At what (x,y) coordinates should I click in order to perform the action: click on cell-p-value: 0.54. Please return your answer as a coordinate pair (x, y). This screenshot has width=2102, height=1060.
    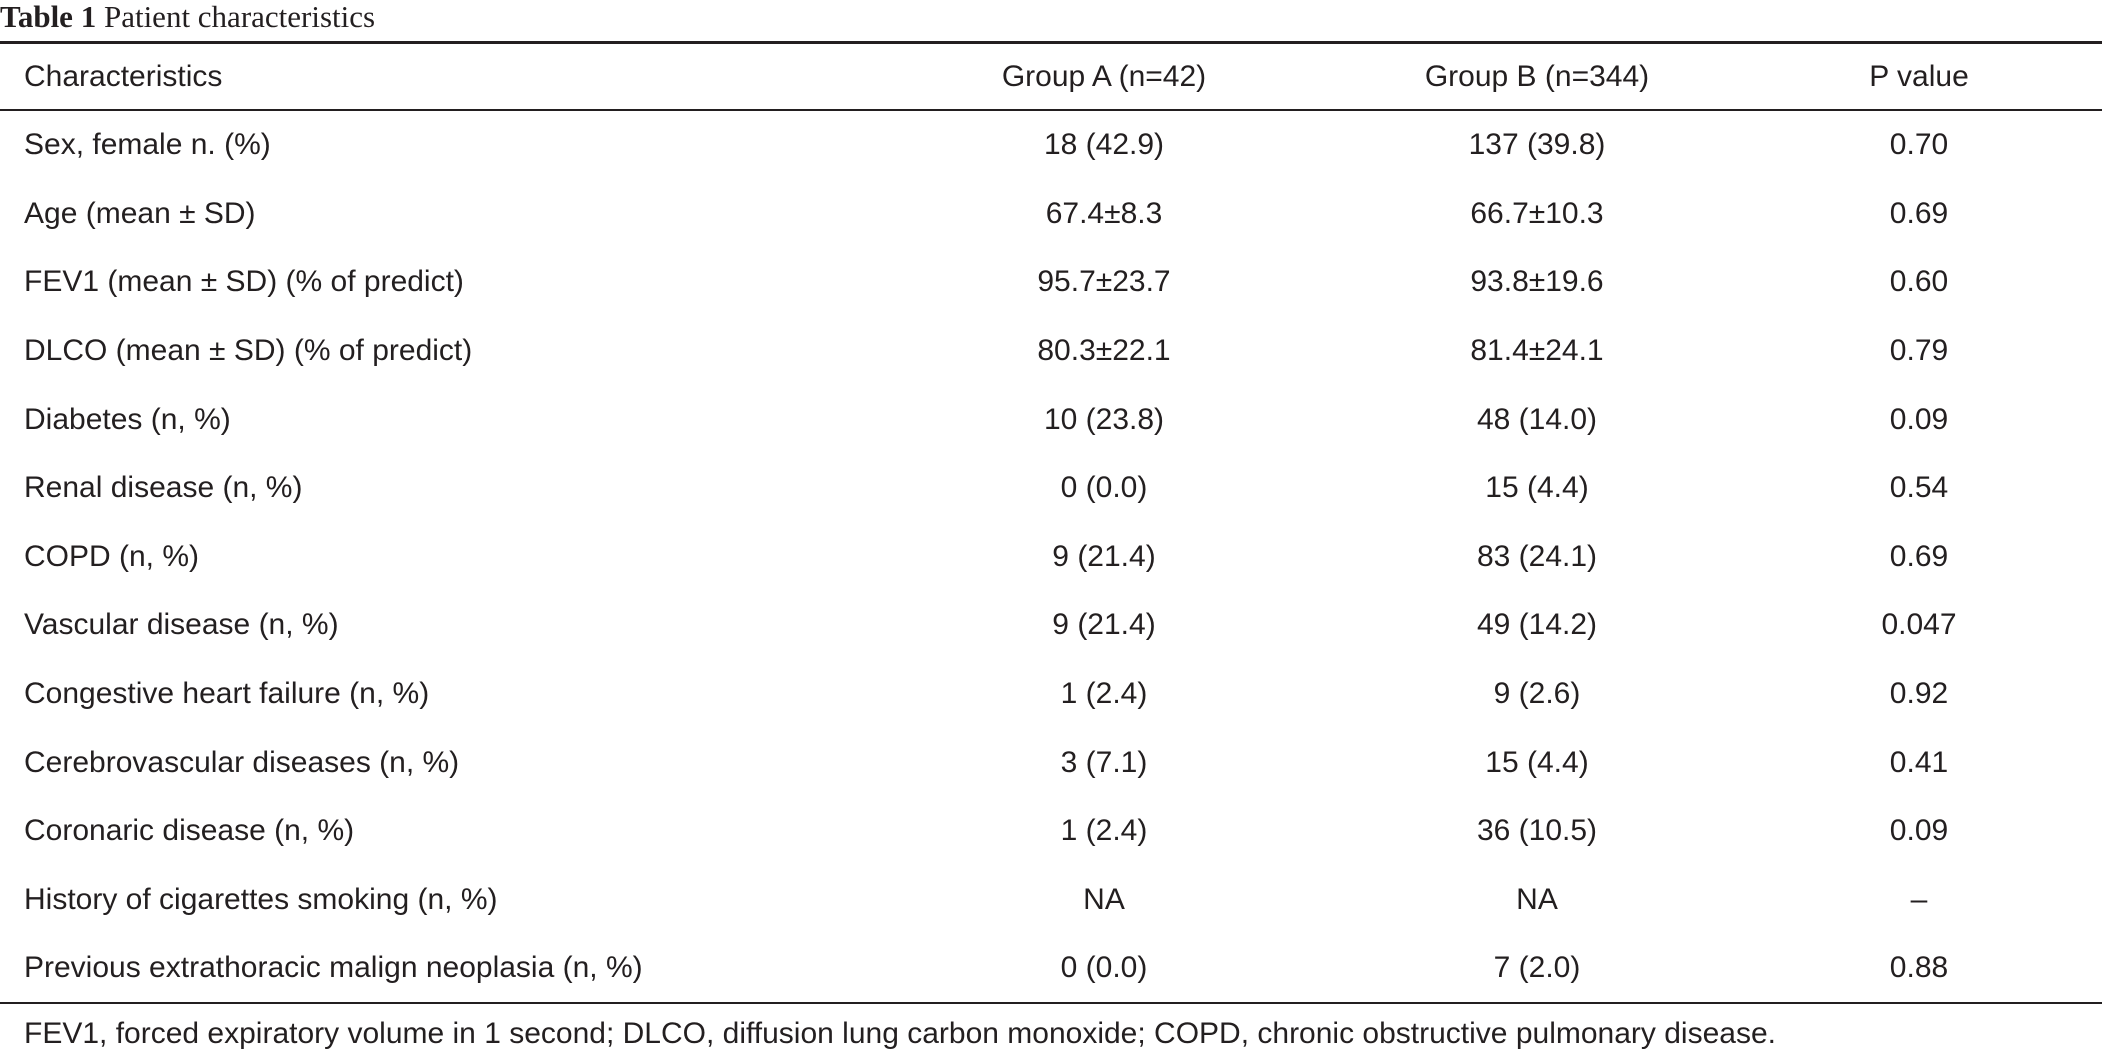
    Looking at the image, I should click on (1919, 488).